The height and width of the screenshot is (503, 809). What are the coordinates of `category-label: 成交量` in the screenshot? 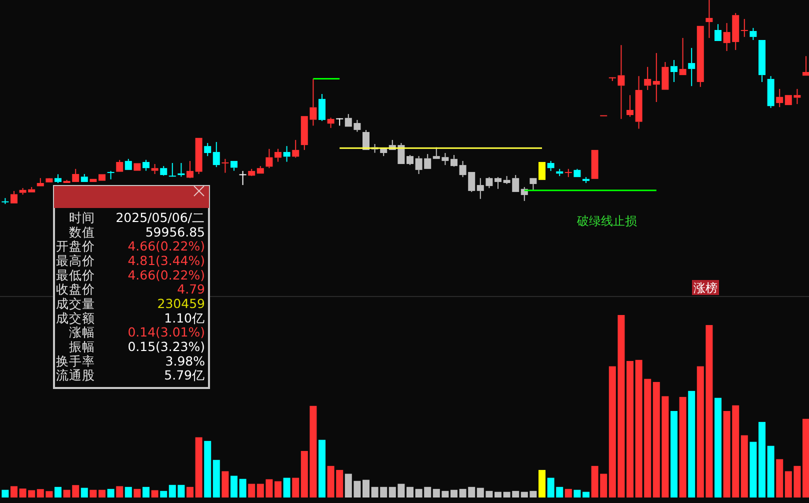 It's located at (75, 303).